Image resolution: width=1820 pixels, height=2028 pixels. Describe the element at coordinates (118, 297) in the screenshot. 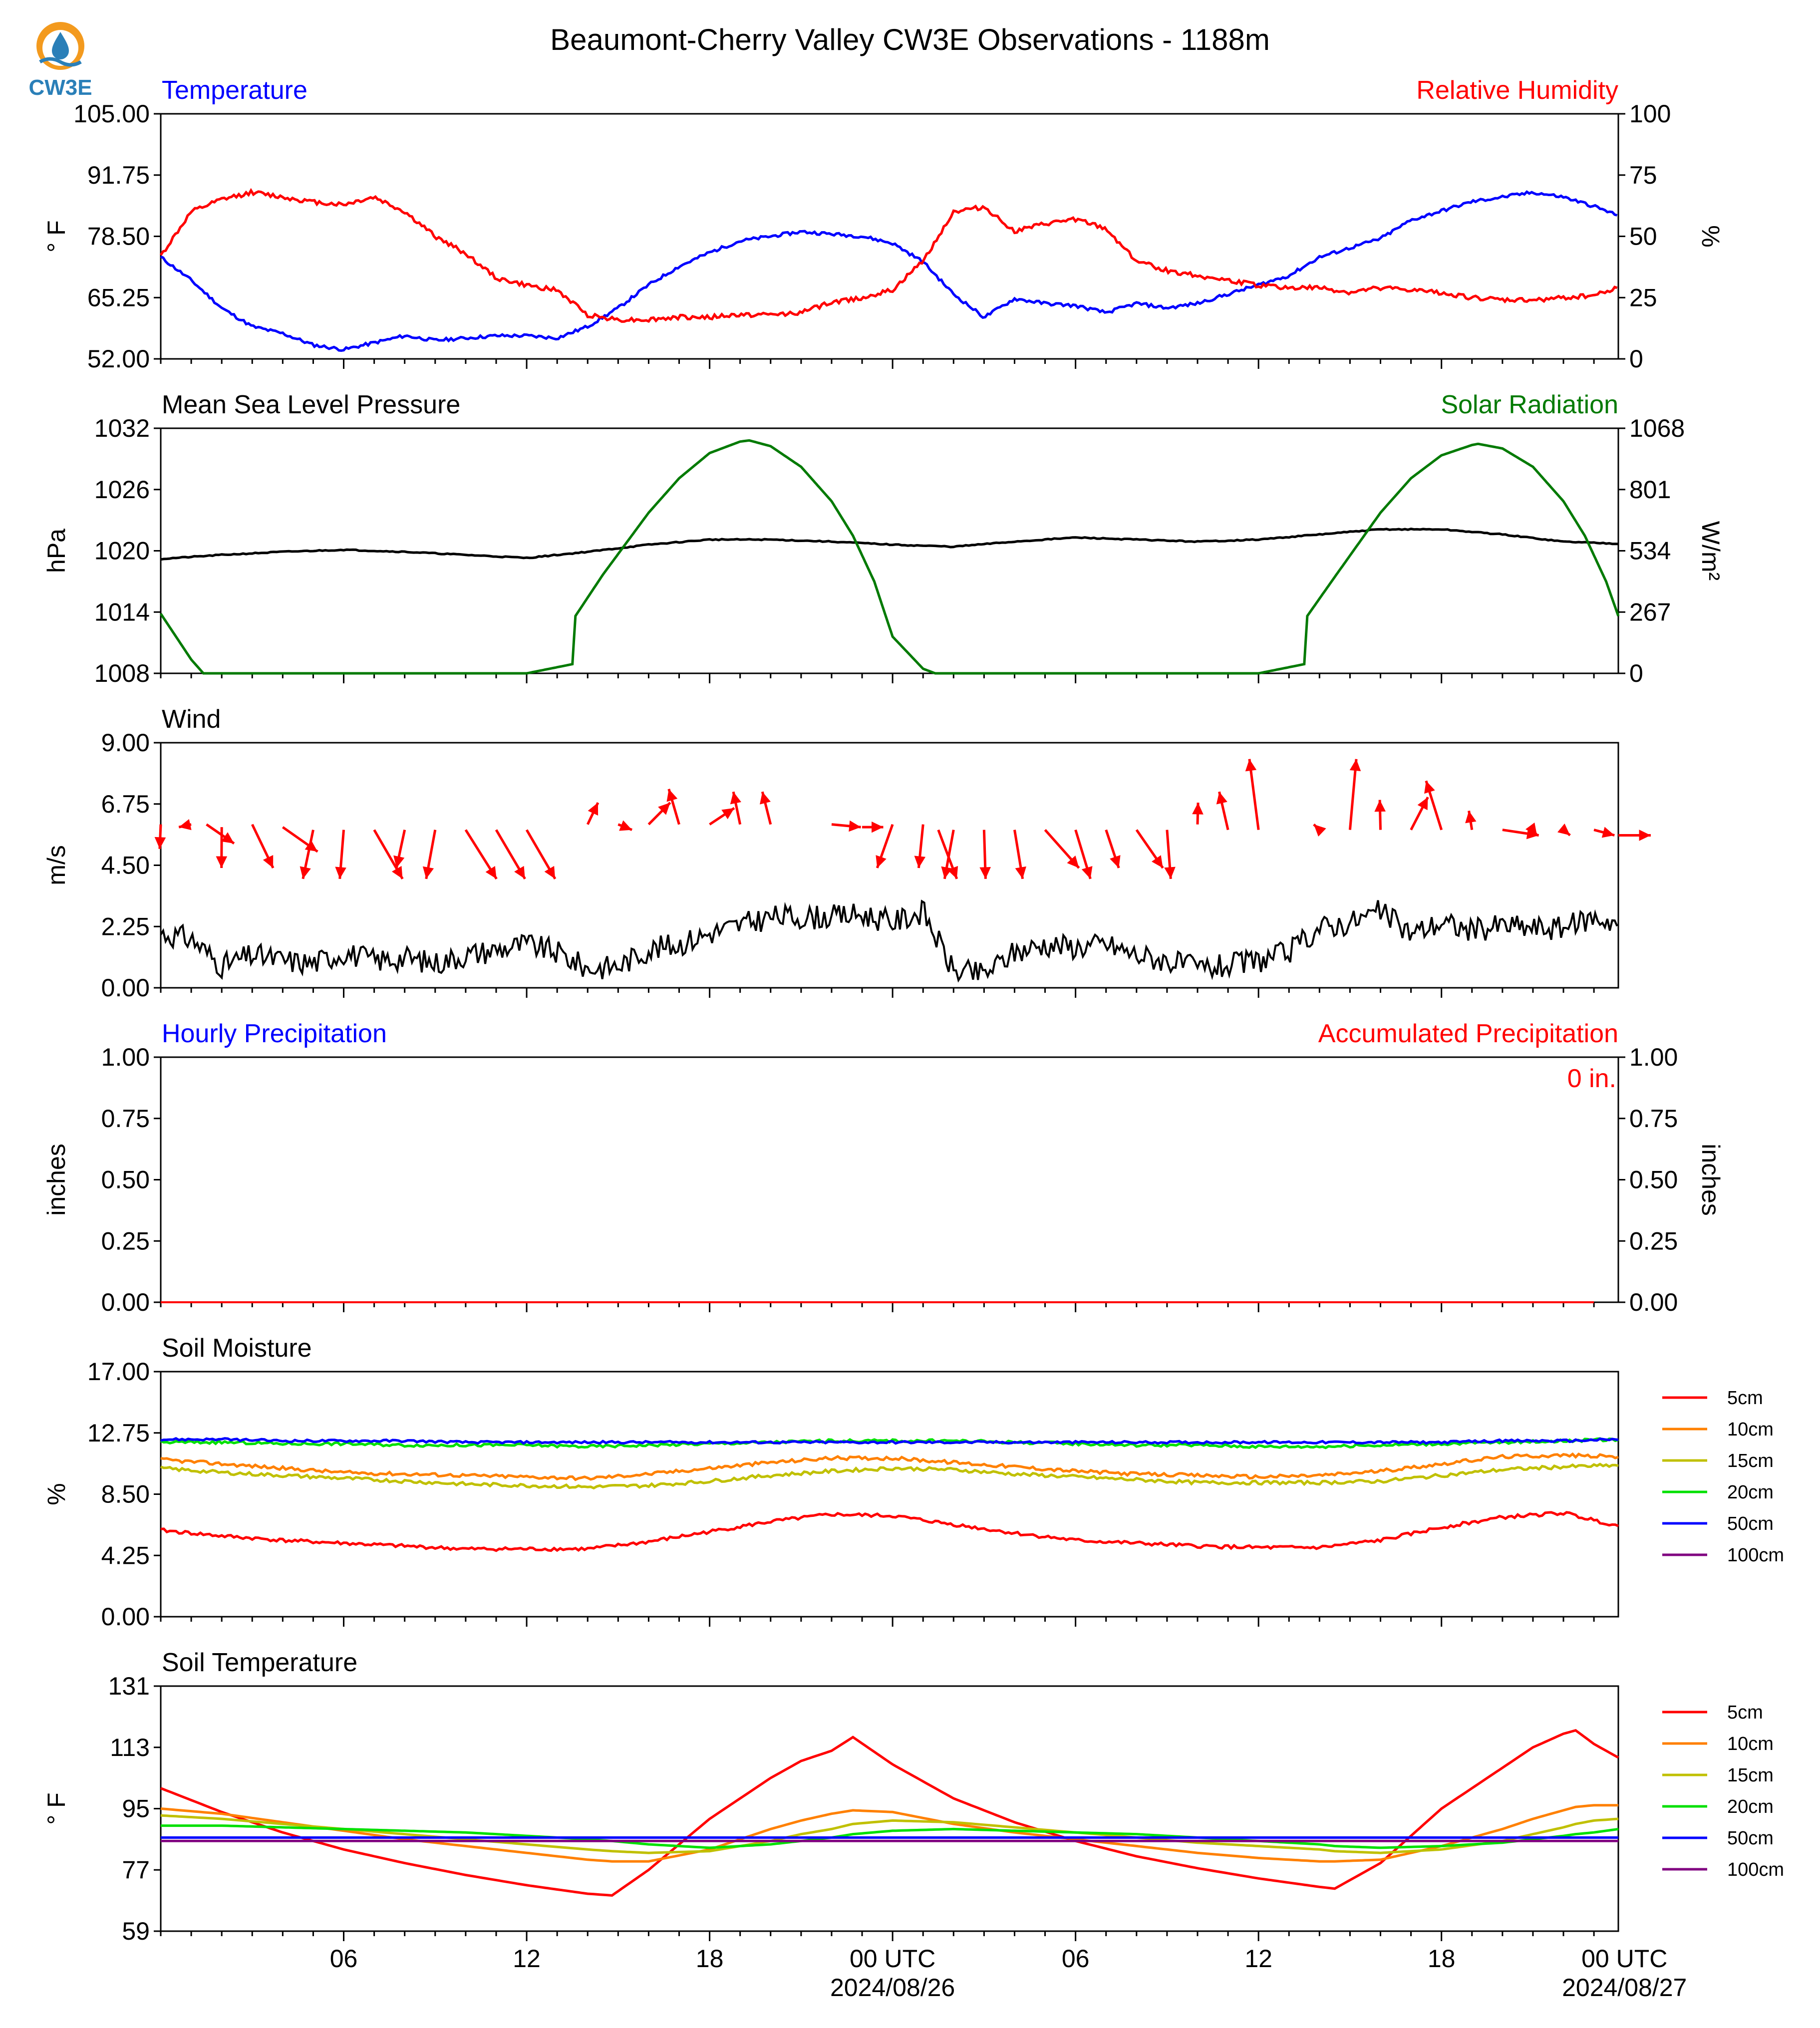

I see `y-tick-label-left: 65.25` at that location.